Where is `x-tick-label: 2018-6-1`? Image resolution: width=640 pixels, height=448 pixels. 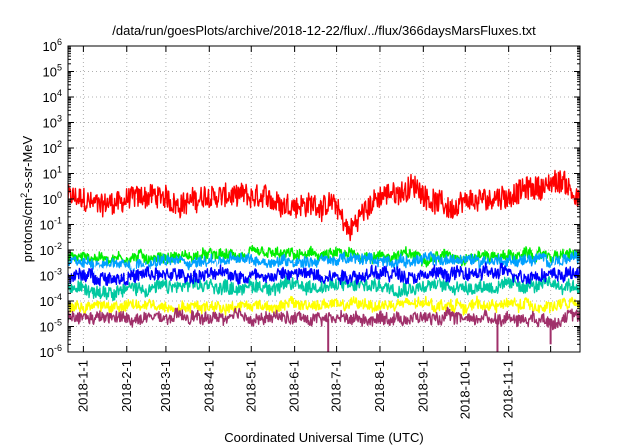
x-tick-label: 2018-6-1 is located at coordinates (294, 386).